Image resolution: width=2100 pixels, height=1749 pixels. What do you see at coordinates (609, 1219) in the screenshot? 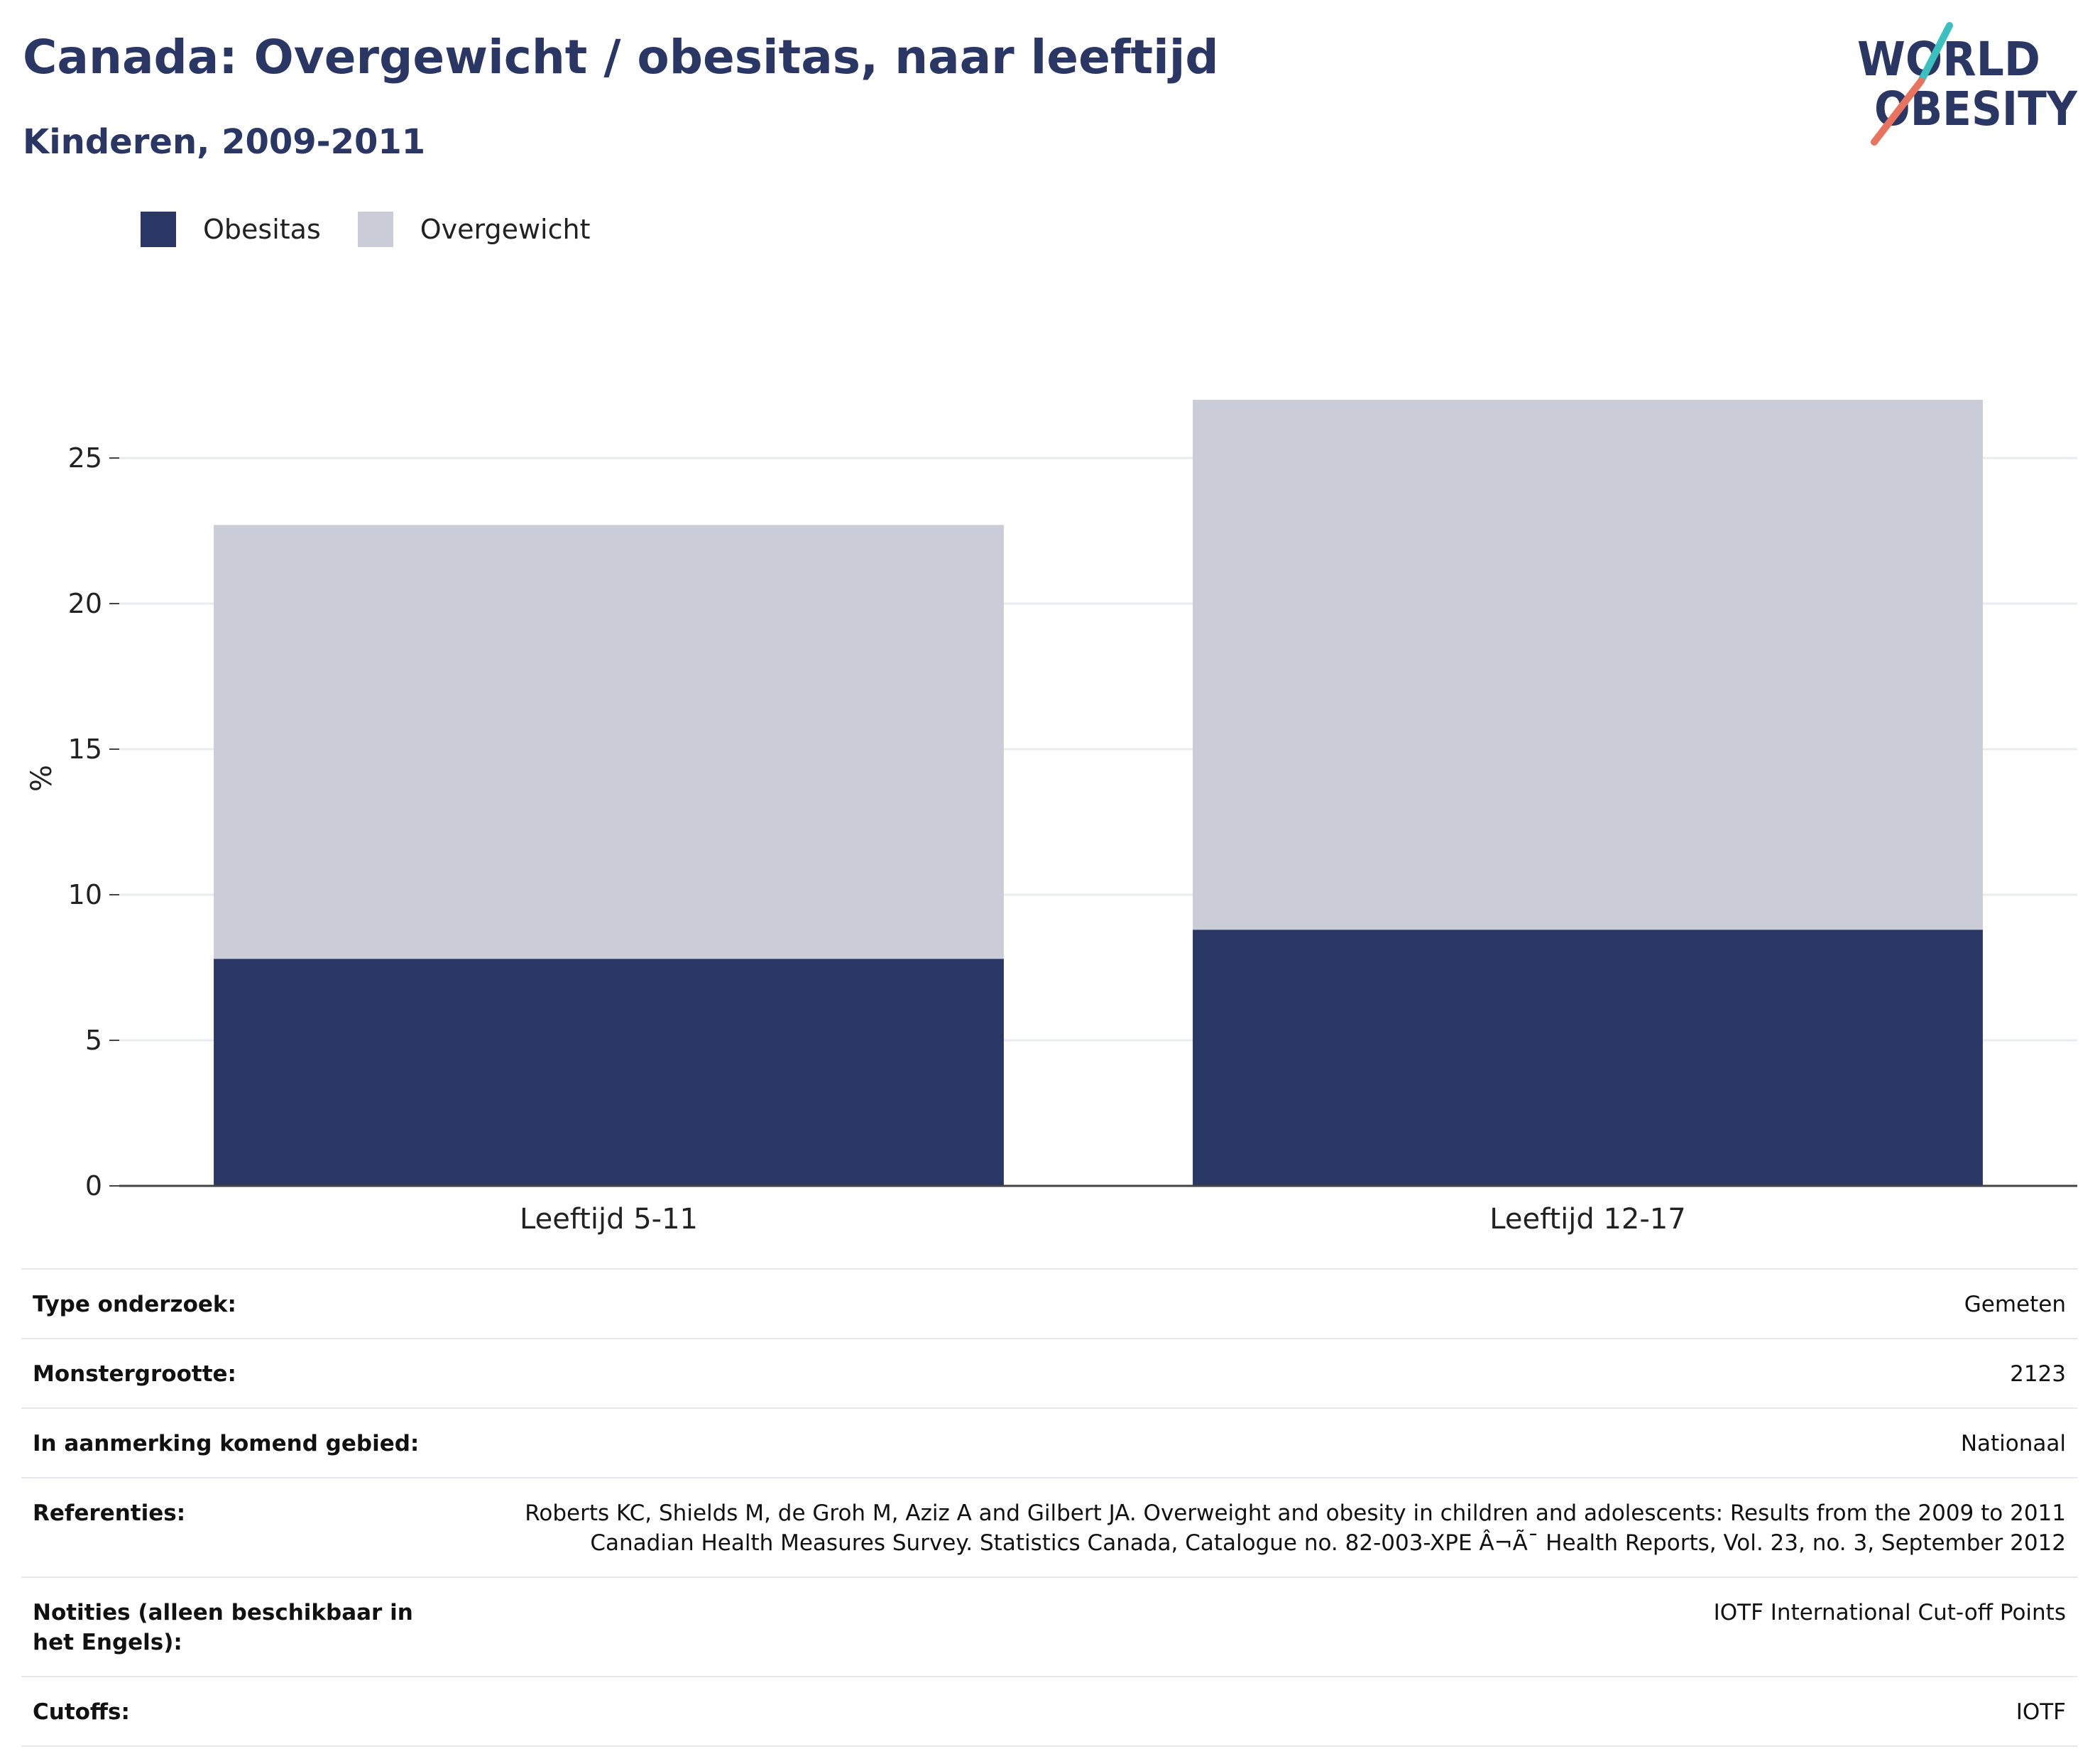
I see `x-tick-label: Leeftijd 5-11` at bounding box center [609, 1219].